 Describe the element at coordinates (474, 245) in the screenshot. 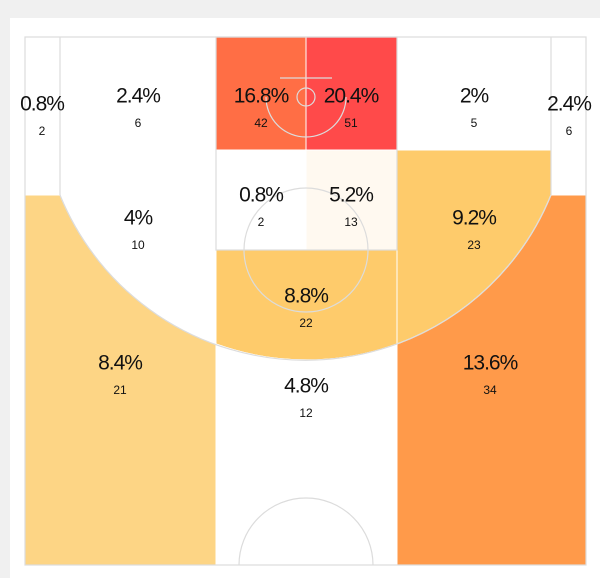

I see `zone-count: 23` at that location.